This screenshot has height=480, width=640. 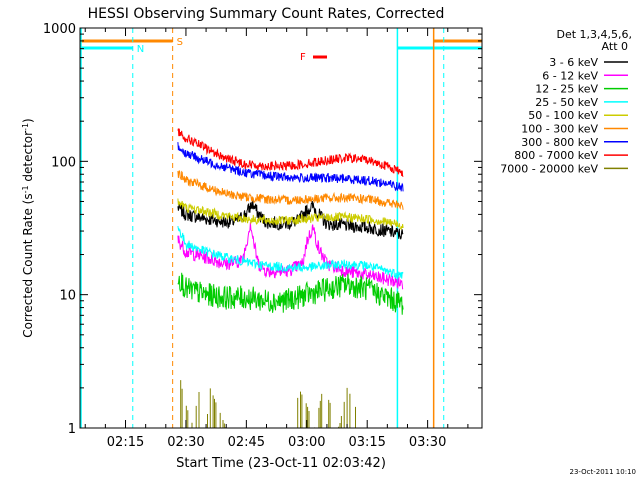 I want to click on x-tick-label: 03:00, so click(x=306, y=442).